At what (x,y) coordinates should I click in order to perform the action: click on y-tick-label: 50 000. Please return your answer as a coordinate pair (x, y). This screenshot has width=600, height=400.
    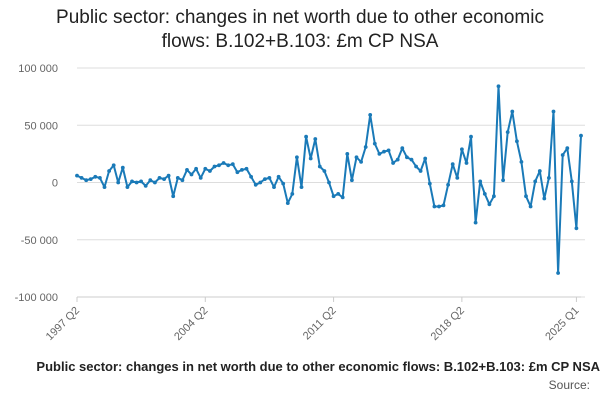
    Looking at the image, I should click on (41, 126).